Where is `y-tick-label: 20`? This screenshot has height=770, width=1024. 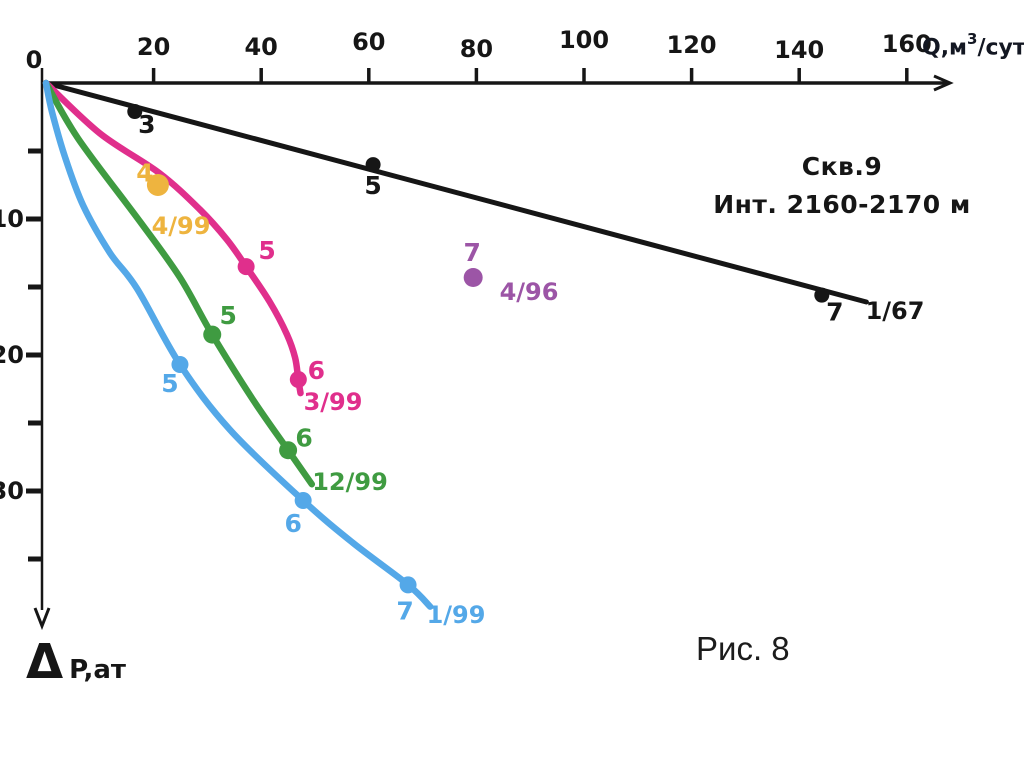
y-tick-label: 20 is located at coordinates (12, 355).